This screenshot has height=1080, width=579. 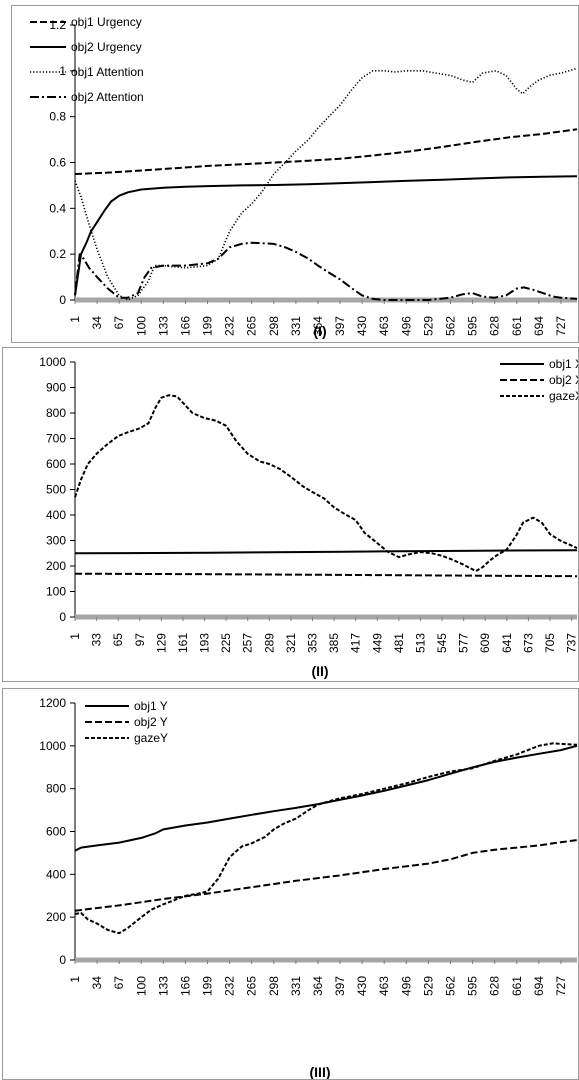 I want to click on x-tick-label: 161, so click(x=183, y=643).